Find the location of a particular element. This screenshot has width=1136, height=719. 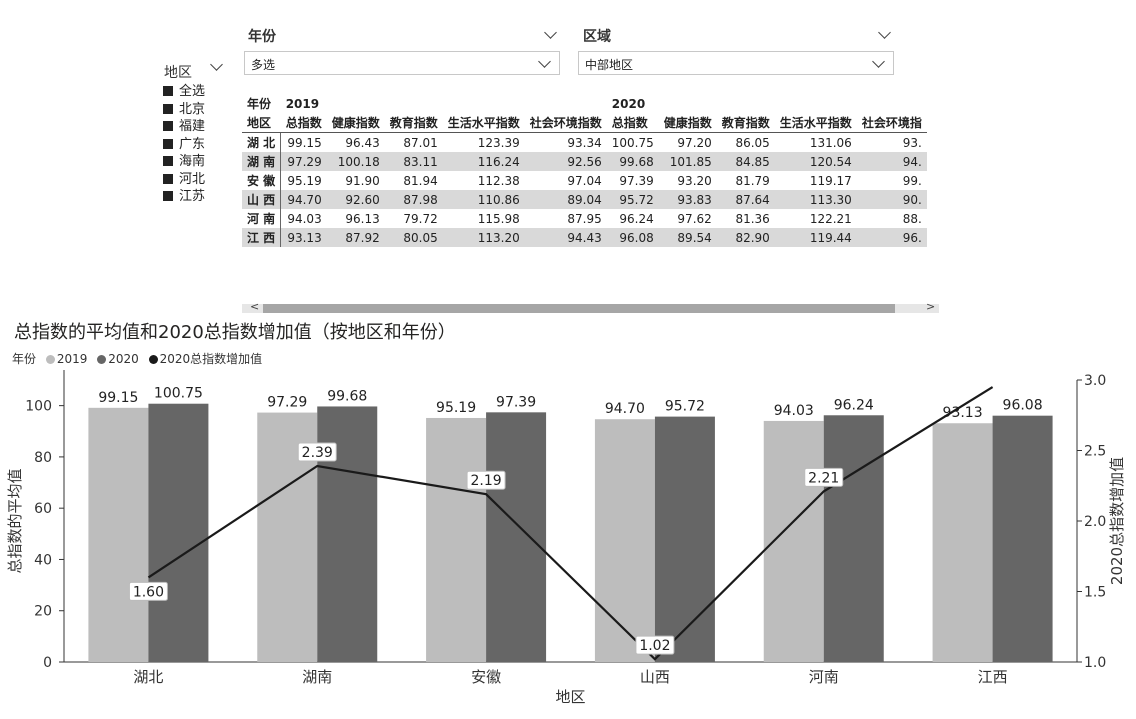

table-cell: 87.01 is located at coordinates (420, 142).